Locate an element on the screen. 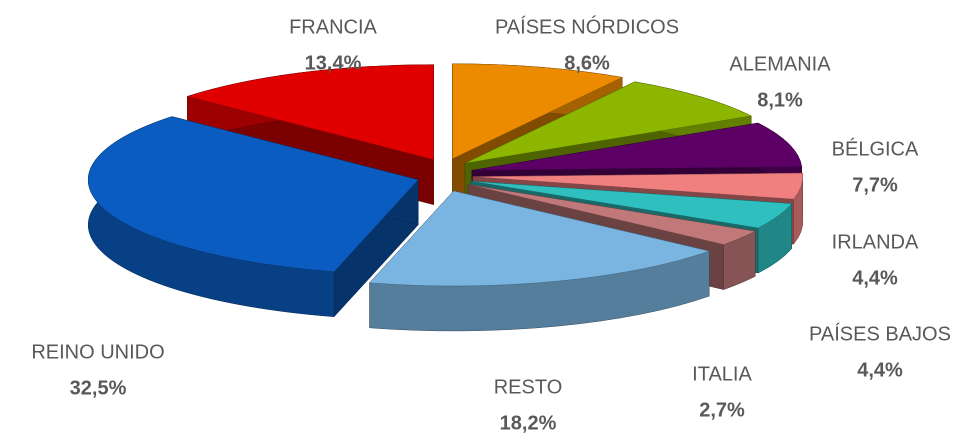  slice-label: IRLANDA is located at coordinates (875, 242).